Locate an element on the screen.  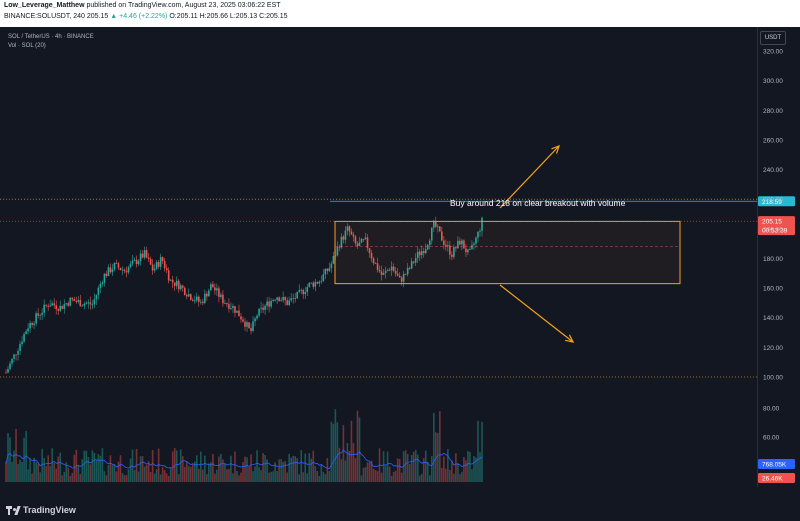
price-tick-label: 320.00 is located at coordinates (773, 52).